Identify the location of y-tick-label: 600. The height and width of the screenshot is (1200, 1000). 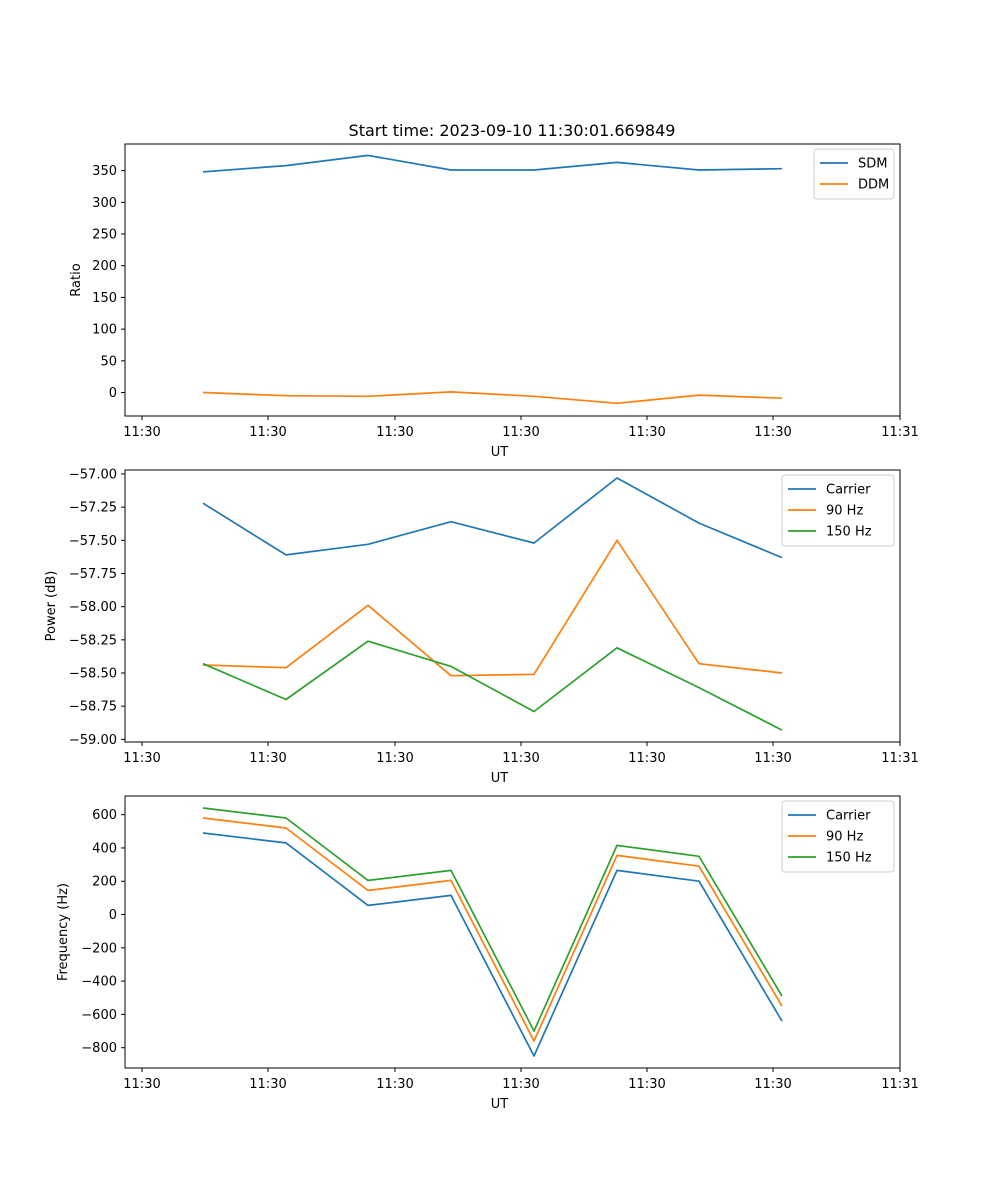
(104, 815).